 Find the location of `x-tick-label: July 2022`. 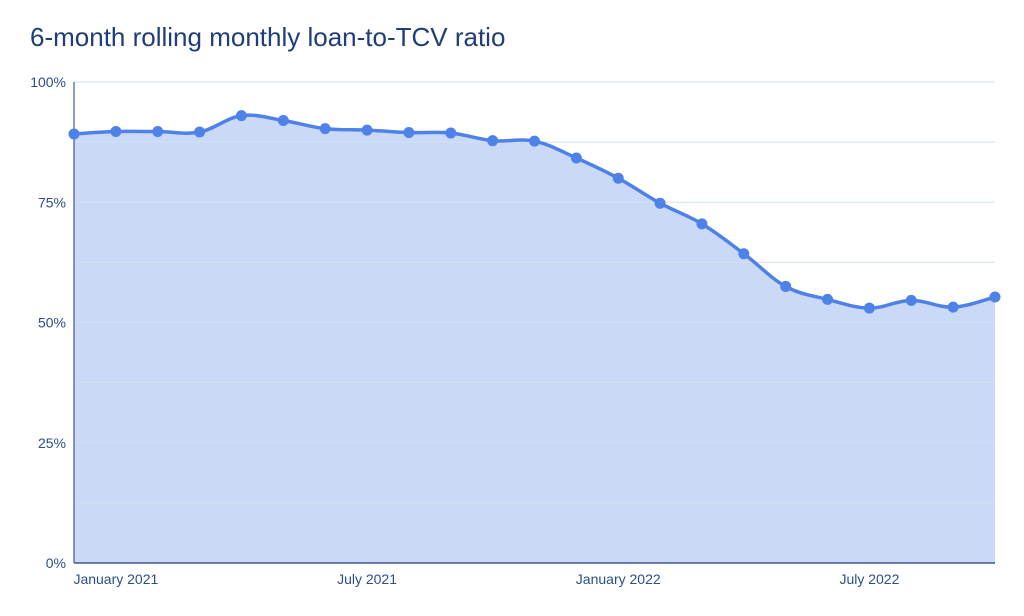

x-tick-label: July 2022 is located at coordinates (869, 579).